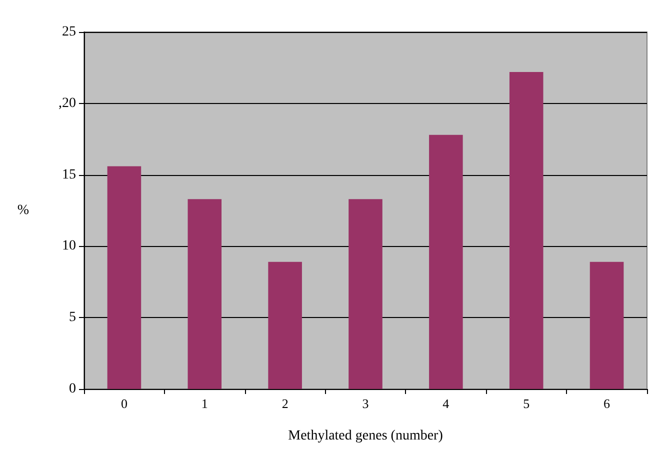 Image resolution: width=661 pixels, height=463 pixels. What do you see at coordinates (204, 403) in the screenshot?
I see `x-tick-label: 1` at bounding box center [204, 403].